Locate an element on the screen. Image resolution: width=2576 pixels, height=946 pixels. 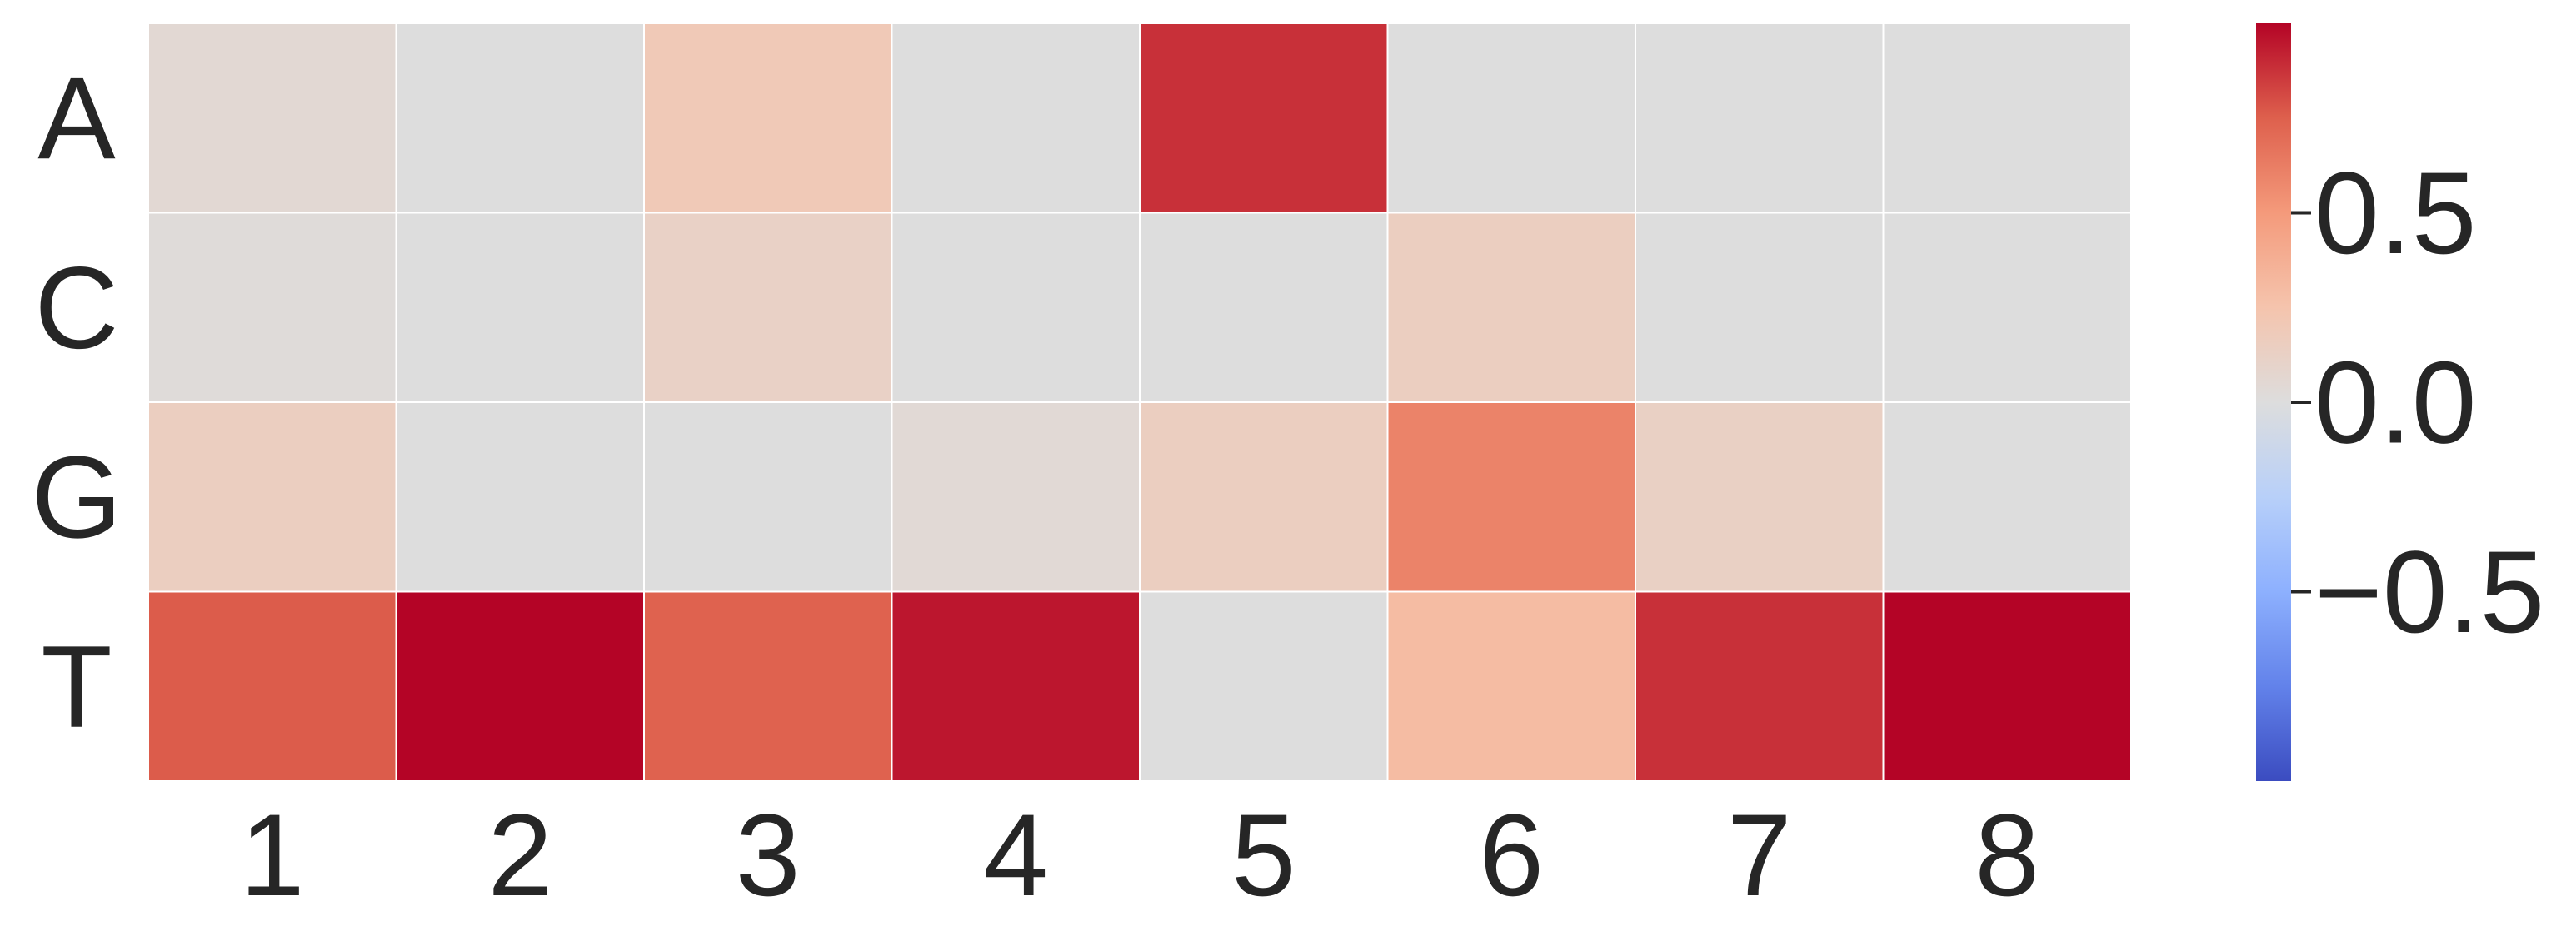
colorbar-tick-label-1: 0.0 is located at coordinates (2395, 402).